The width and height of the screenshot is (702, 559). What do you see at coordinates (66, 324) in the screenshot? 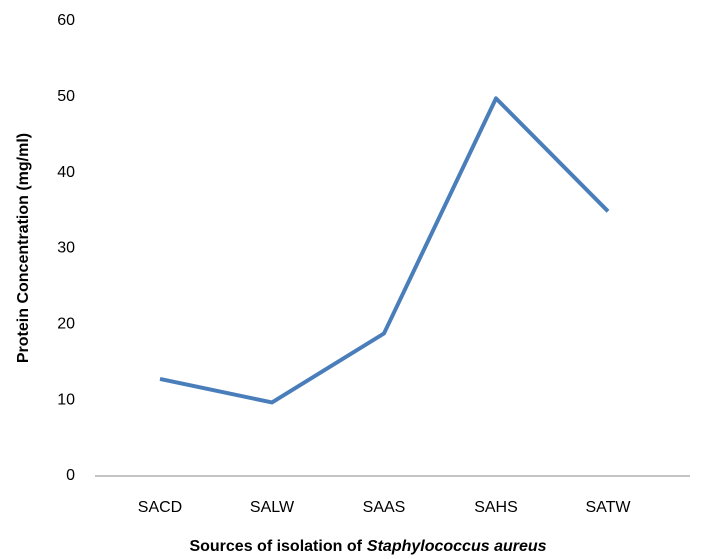
I see `y-tick-label: 20` at bounding box center [66, 324].